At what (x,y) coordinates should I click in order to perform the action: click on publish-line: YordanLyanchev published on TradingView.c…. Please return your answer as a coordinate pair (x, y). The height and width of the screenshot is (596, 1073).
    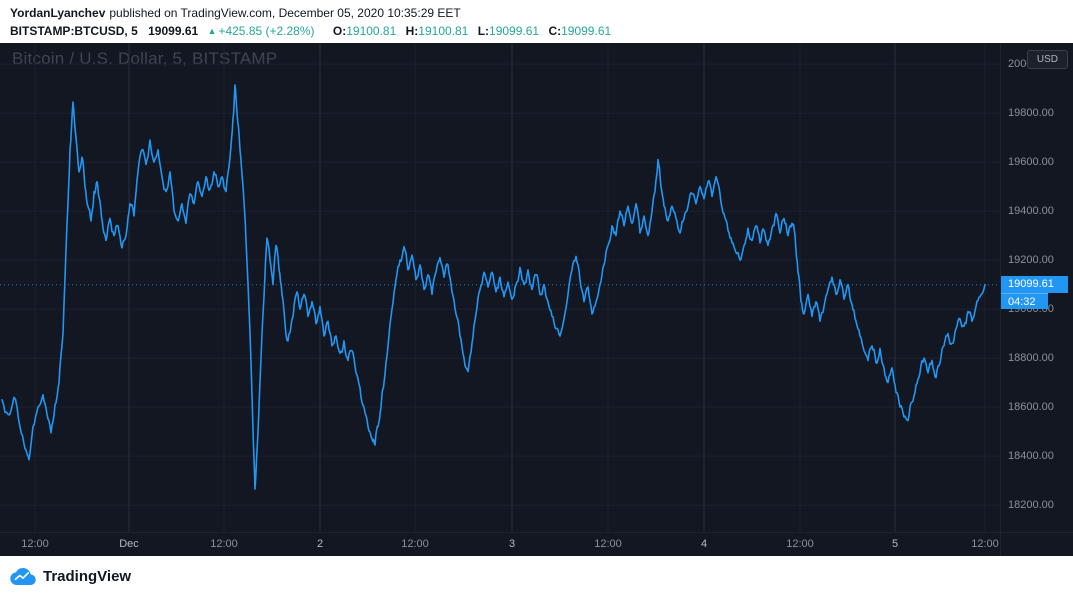
    Looking at the image, I should click on (541, 13).